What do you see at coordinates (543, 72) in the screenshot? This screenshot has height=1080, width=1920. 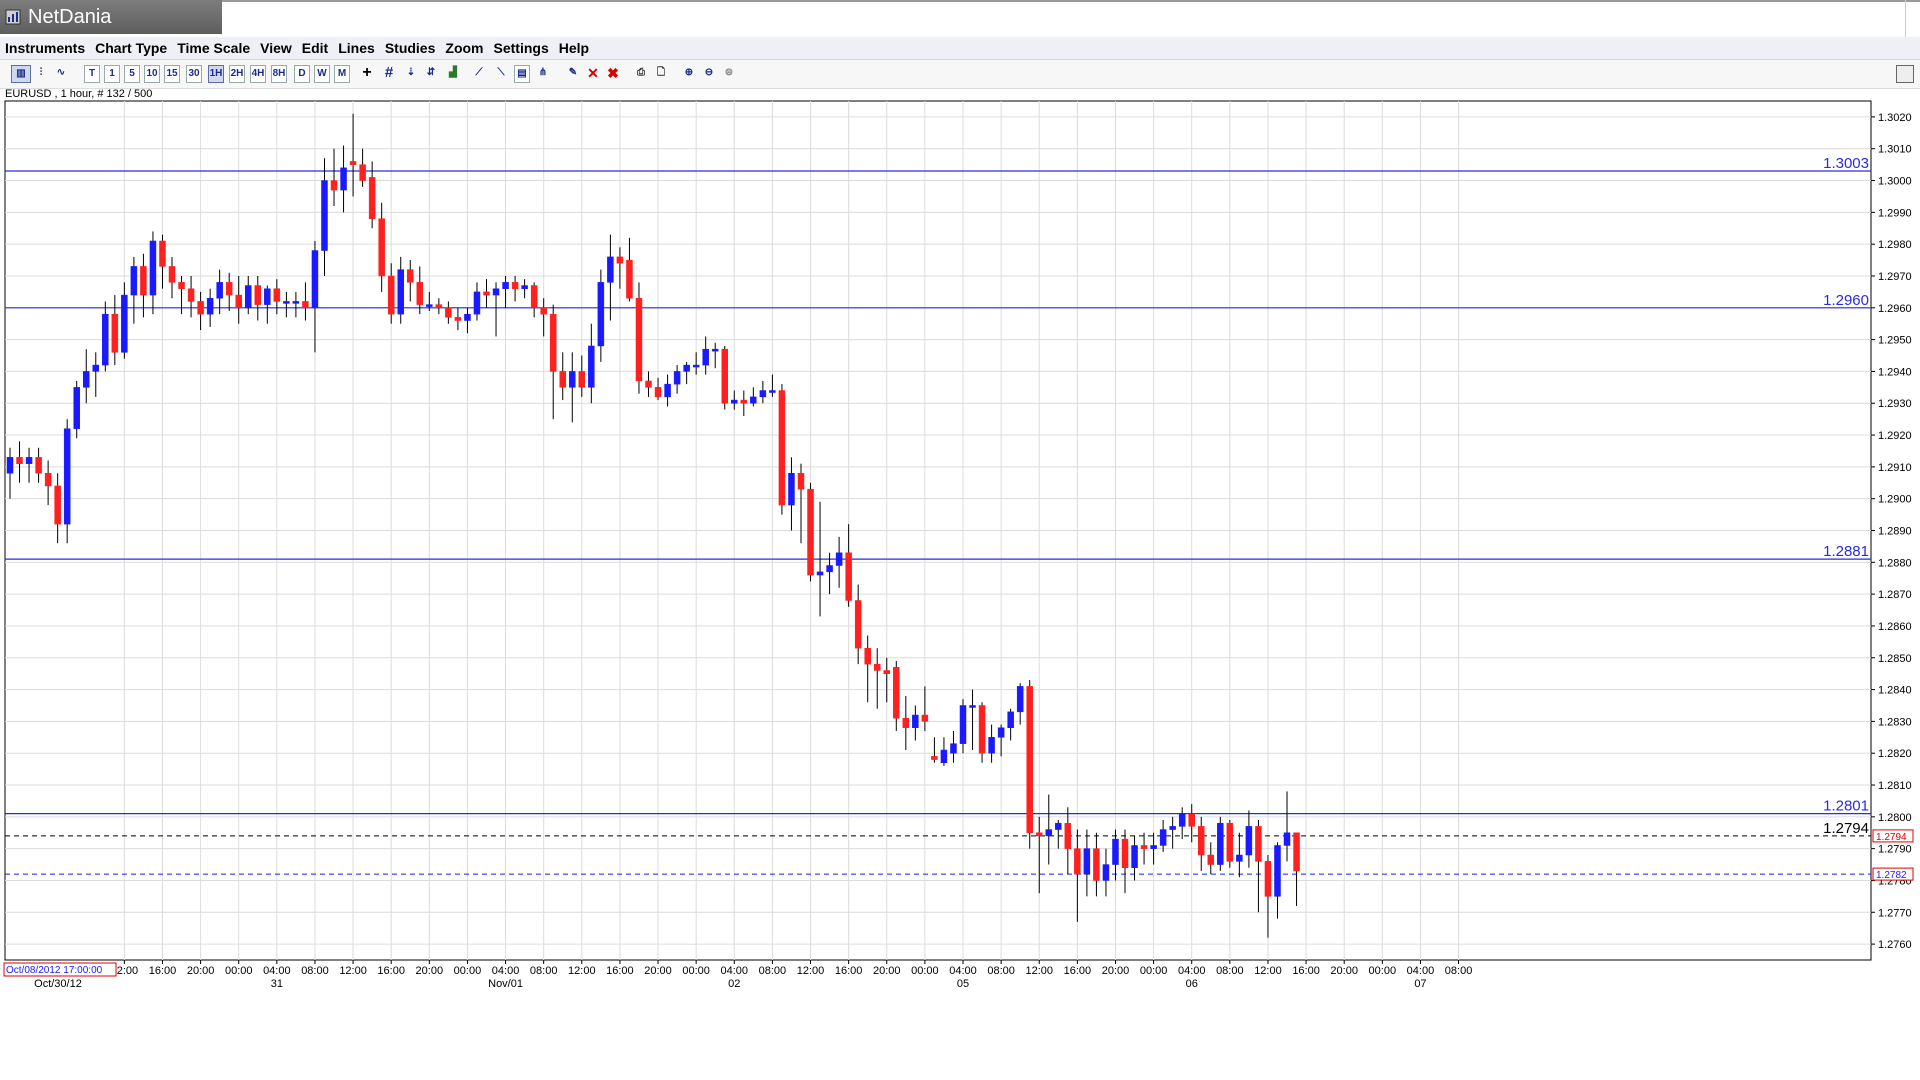 I see `pitchfork-icon: ⋔` at bounding box center [543, 72].